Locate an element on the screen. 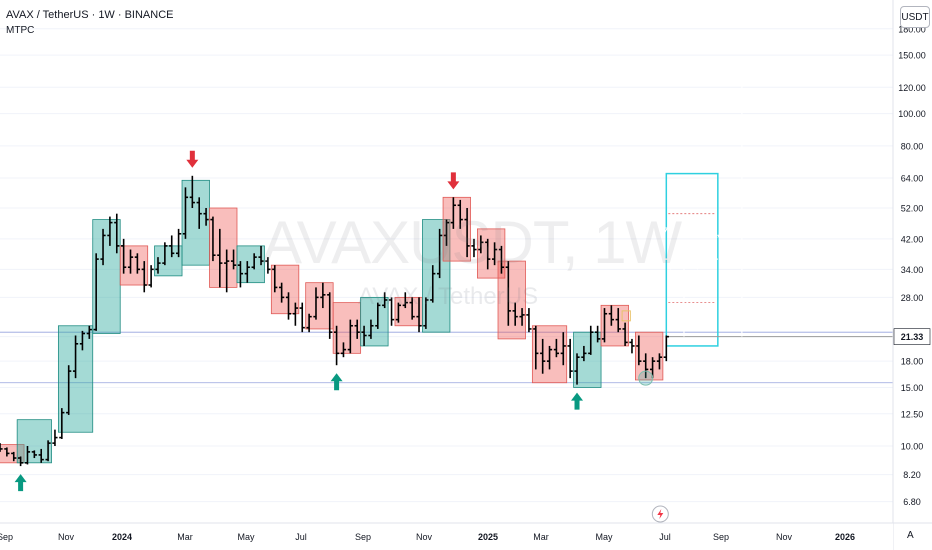 Image resolution: width=932 pixels, height=550 pixels. price-tick-label: 80.00 is located at coordinates (912, 146).